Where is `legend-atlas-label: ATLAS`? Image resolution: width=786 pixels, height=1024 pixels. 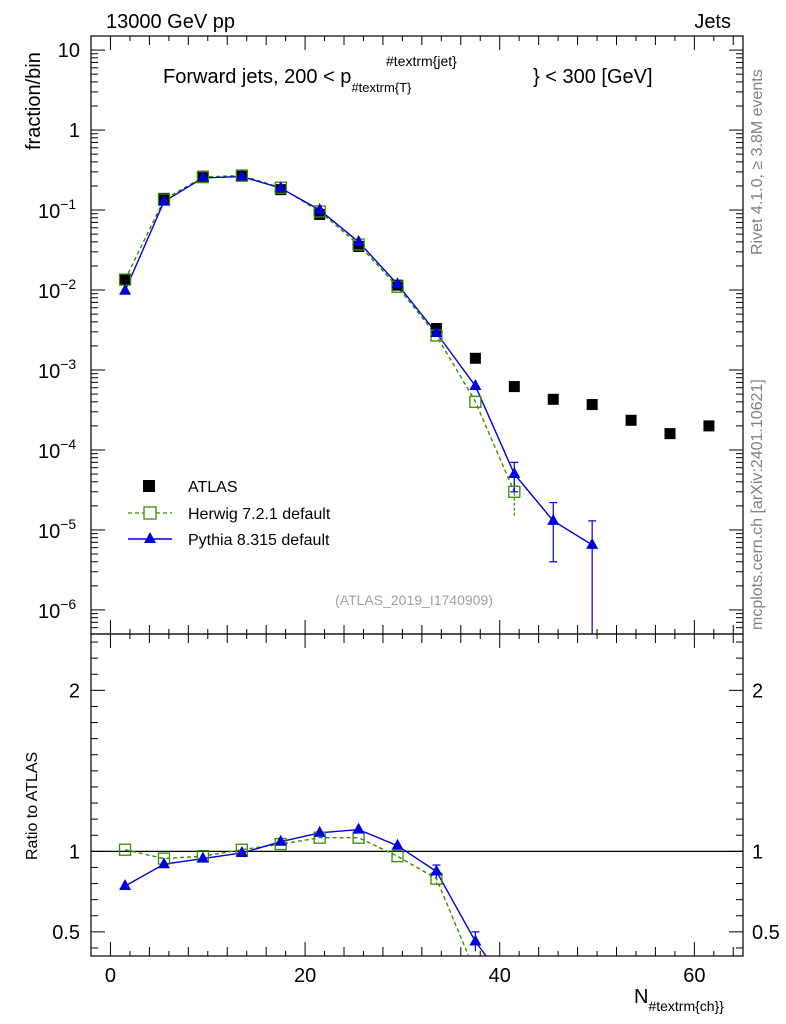
legend-atlas-label: ATLAS is located at coordinates (213, 487).